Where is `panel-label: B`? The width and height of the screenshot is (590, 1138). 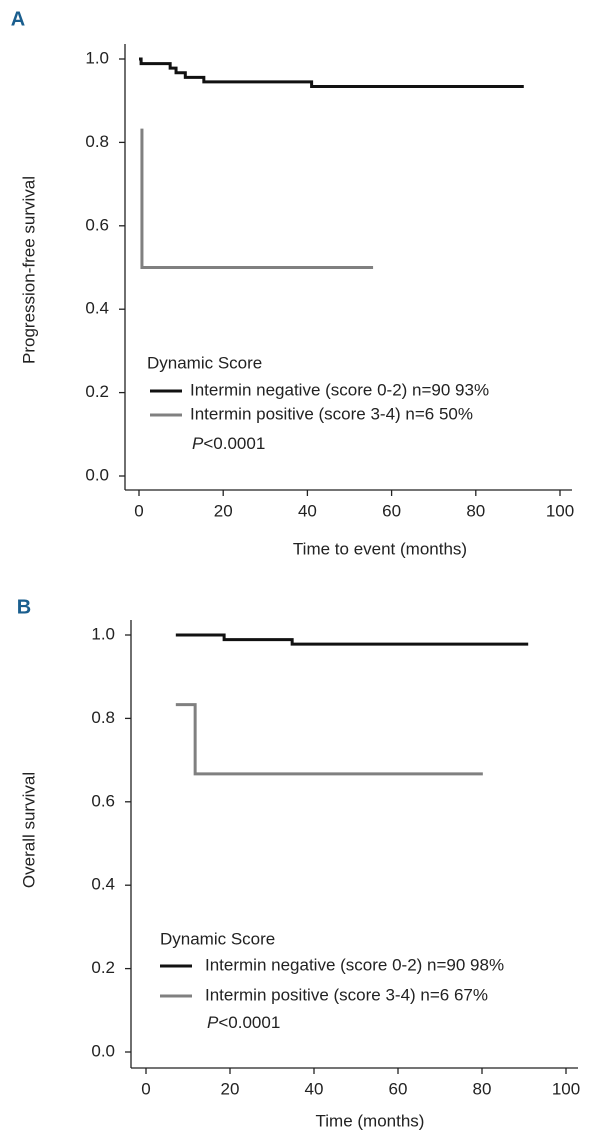
panel-label: B is located at coordinates (24, 607).